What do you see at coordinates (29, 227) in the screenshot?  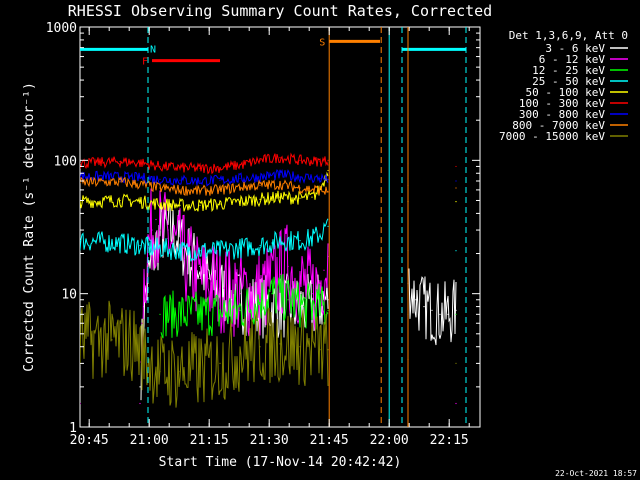 I see `y-axis-label: Corrected Count Rate (s⁻¹ detector⁻¹)` at bounding box center [29, 227].